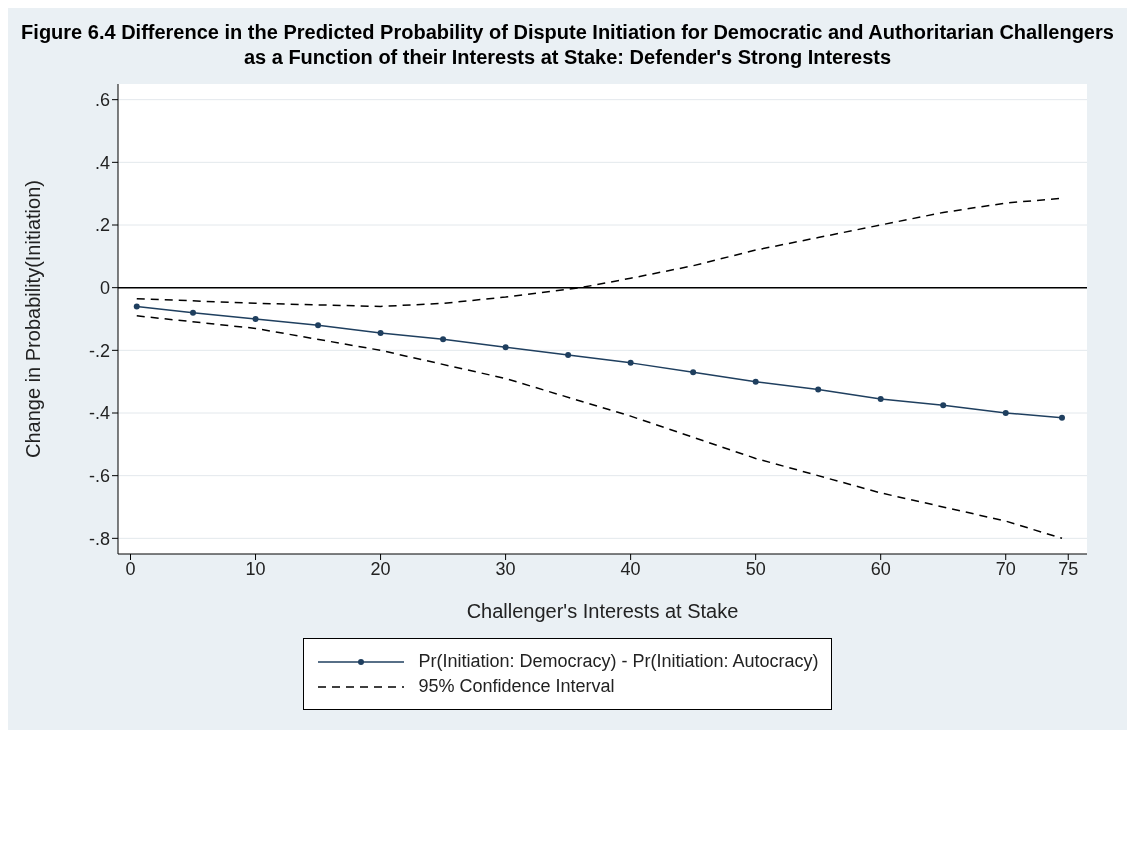 This screenshot has width=1135, height=850. Describe the element at coordinates (102, 100) in the screenshot. I see `y-tick-label: .6` at that location.